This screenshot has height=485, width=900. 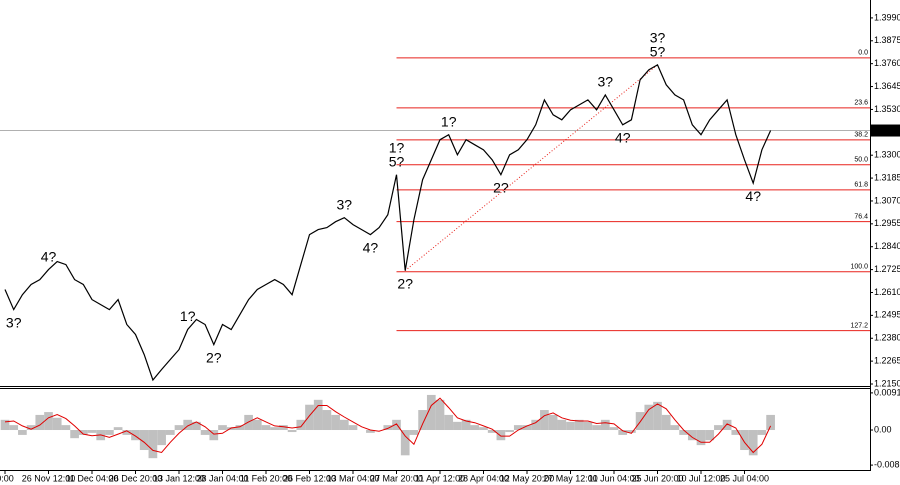 What do you see at coordinates (531, 167) in the screenshot?
I see `trend-line` at bounding box center [531, 167].